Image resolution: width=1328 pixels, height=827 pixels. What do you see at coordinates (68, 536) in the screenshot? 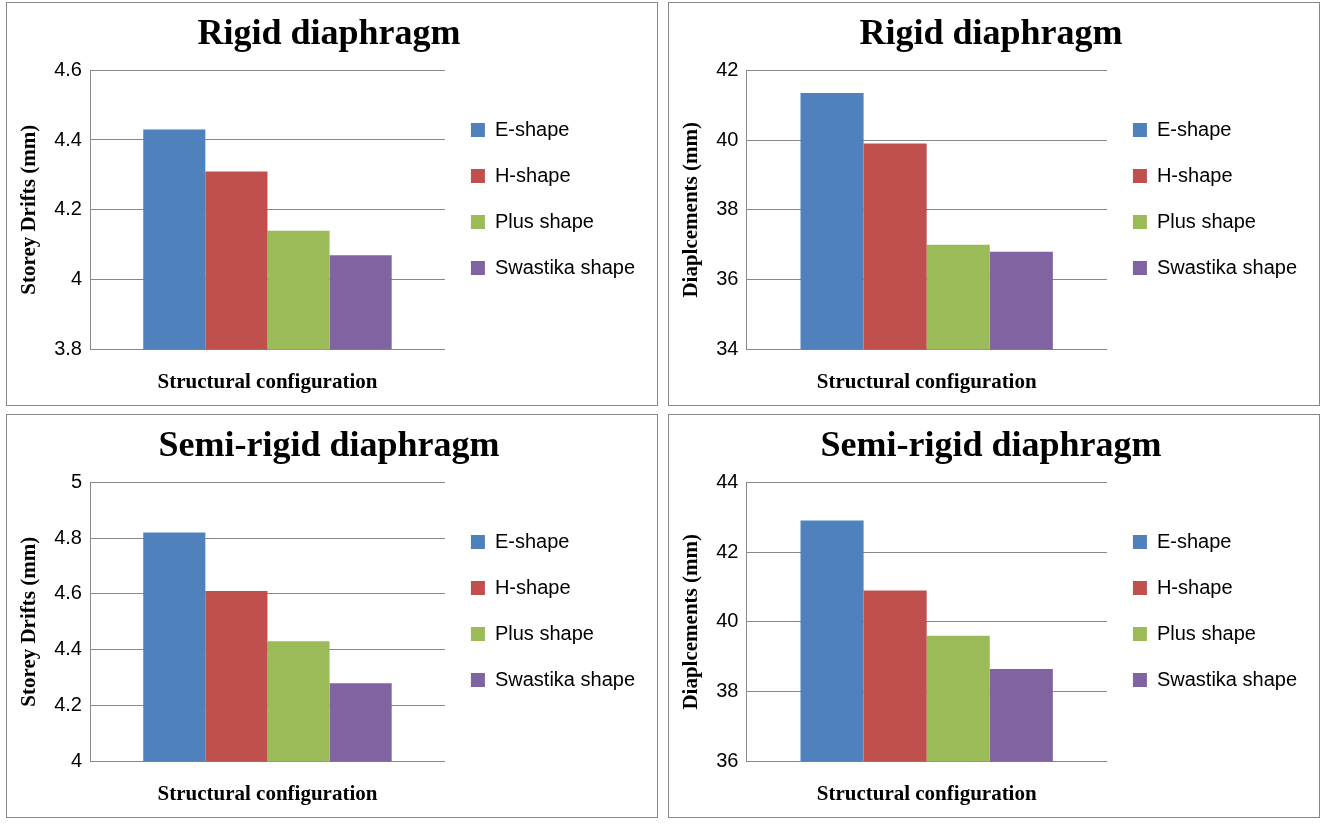
I see `y-tick-label: 4.8` at bounding box center [68, 536].